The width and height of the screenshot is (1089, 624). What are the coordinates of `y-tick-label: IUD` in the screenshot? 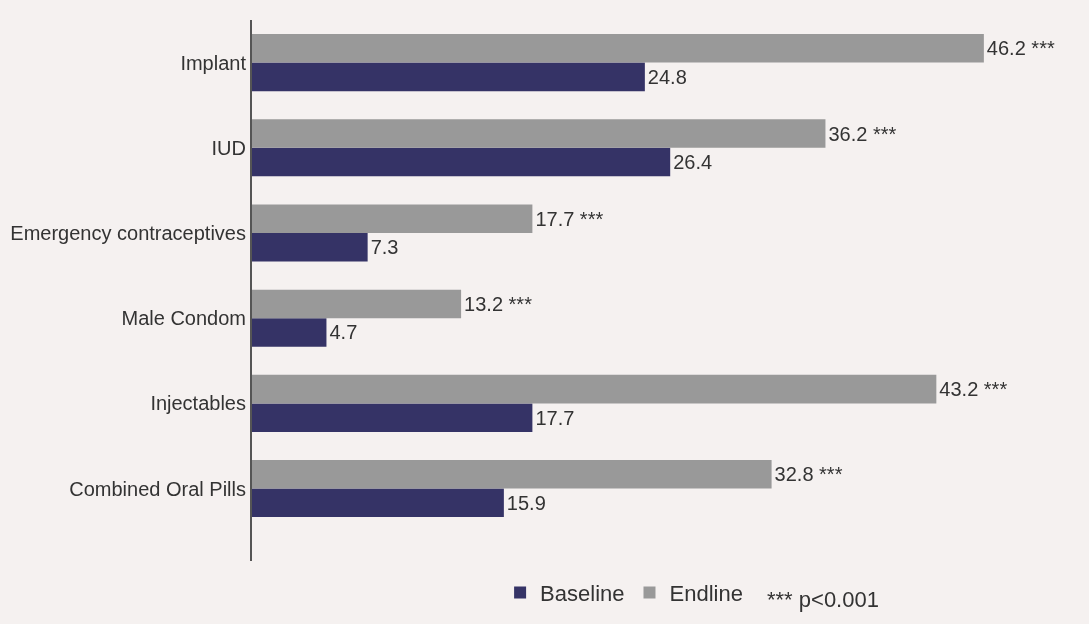 It's located at (228, 147).